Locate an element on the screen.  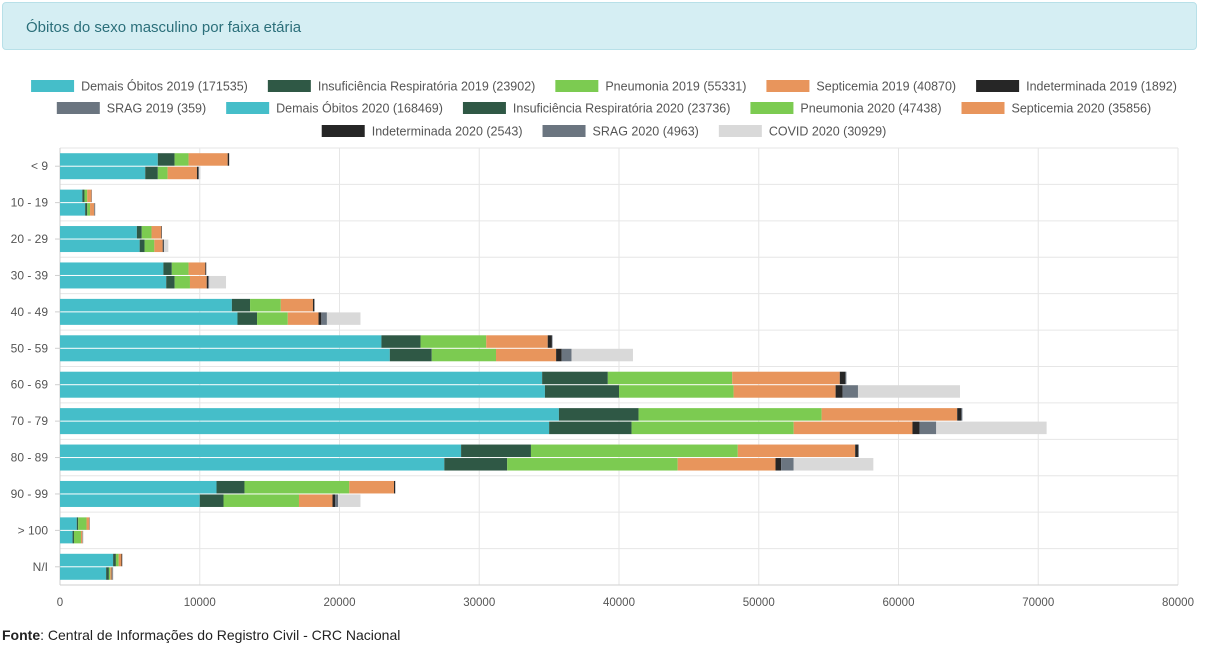
legend-label: SRAG 2020 (4963) is located at coordinates (646, 132).